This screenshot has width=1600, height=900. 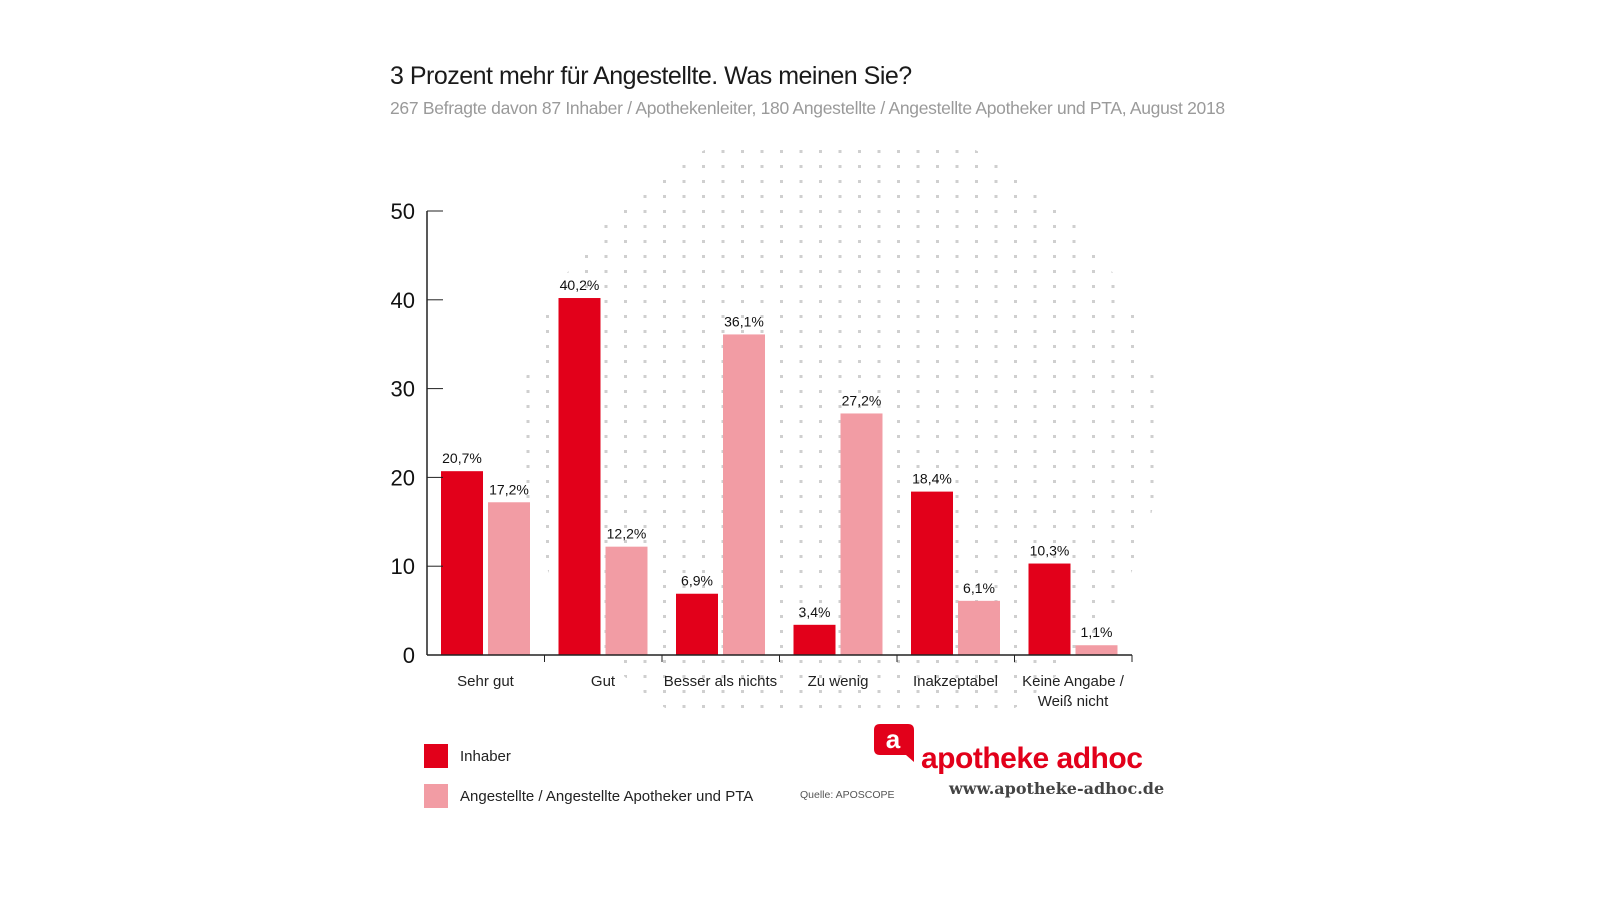 What do you see at coordinates (403, 211) in the screenshot?
I see `y-tick-label: 50` at bounding box center [403, 211].